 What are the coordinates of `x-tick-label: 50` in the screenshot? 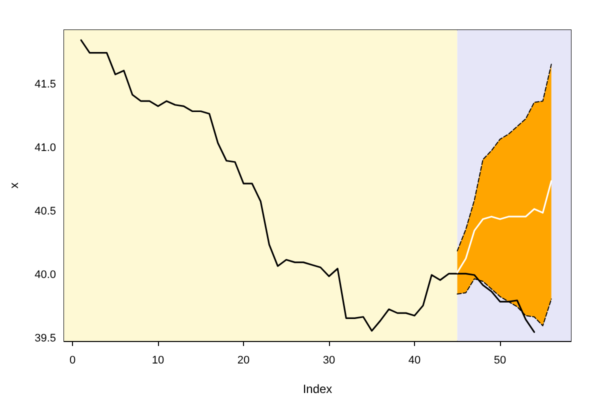 It's located at (500, 360).